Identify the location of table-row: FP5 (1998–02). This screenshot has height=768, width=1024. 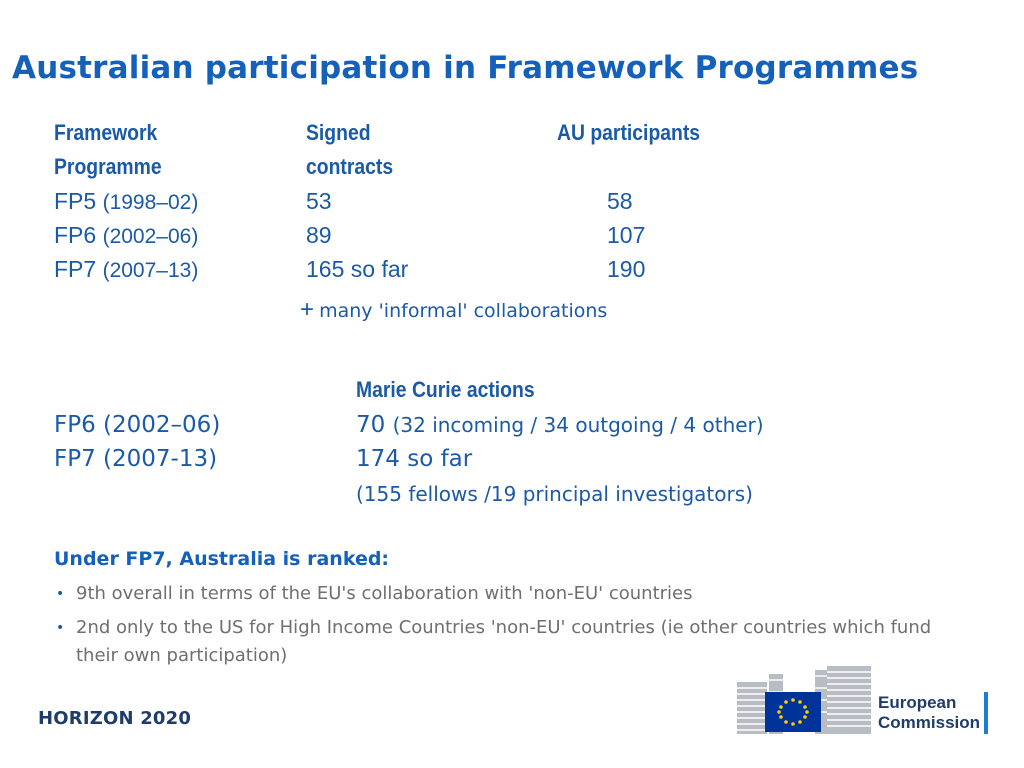
(126, 201).